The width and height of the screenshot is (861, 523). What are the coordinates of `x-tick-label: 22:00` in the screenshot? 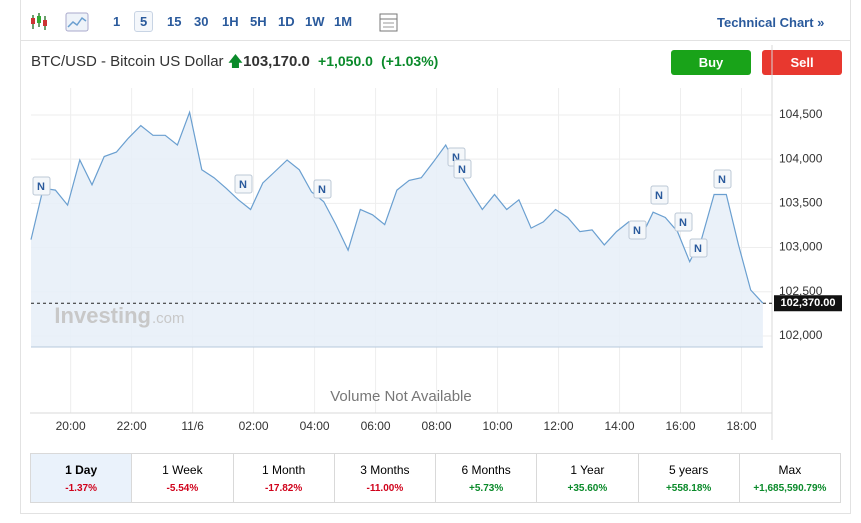 It's located at (132, 426).